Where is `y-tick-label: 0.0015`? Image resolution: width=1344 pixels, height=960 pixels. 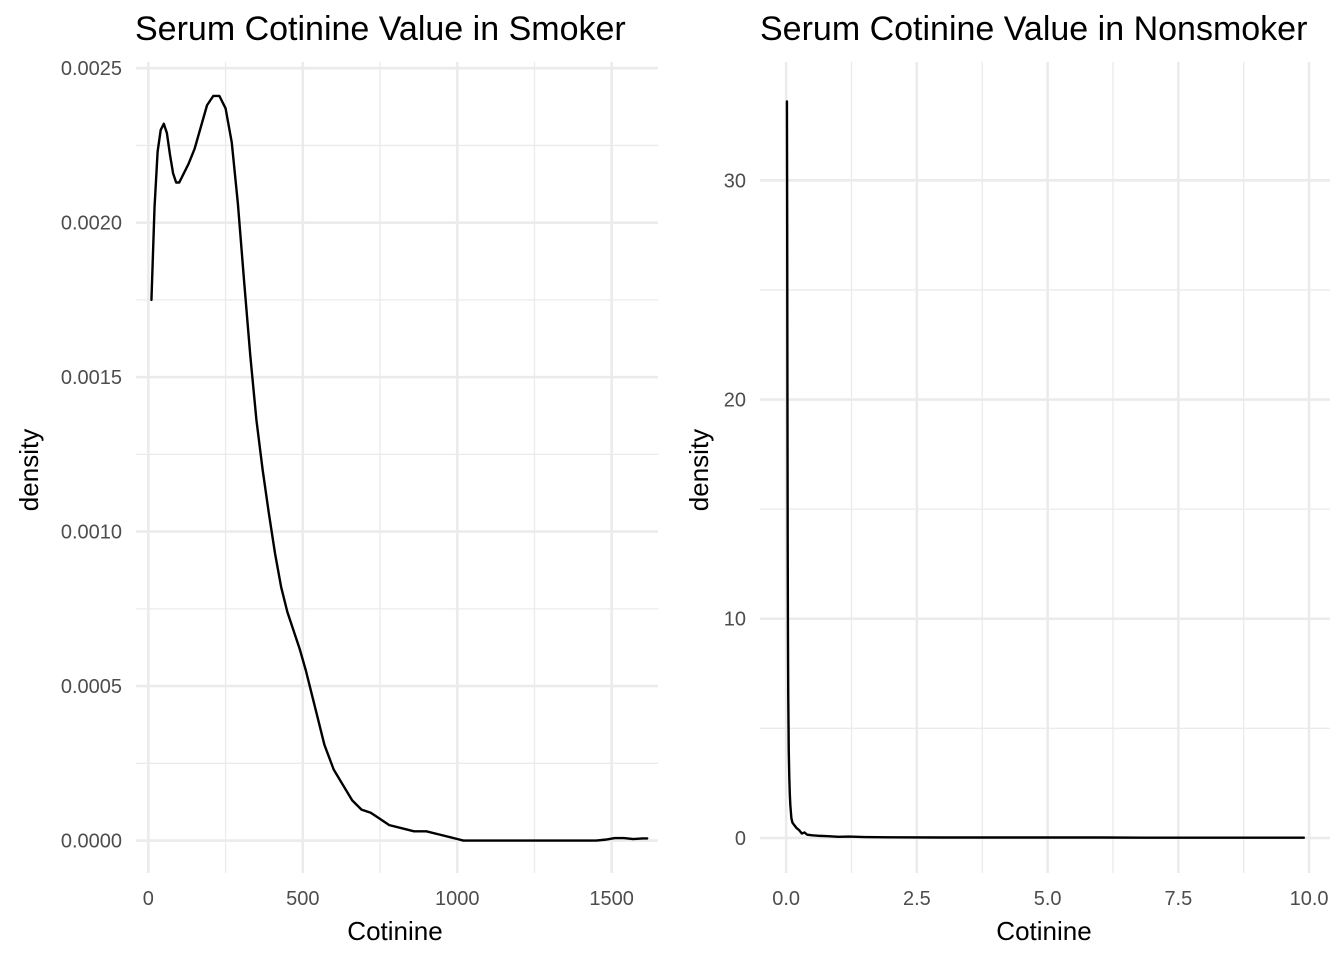
y-tick-label: 0.0015 is located at coordinates (91, 378).